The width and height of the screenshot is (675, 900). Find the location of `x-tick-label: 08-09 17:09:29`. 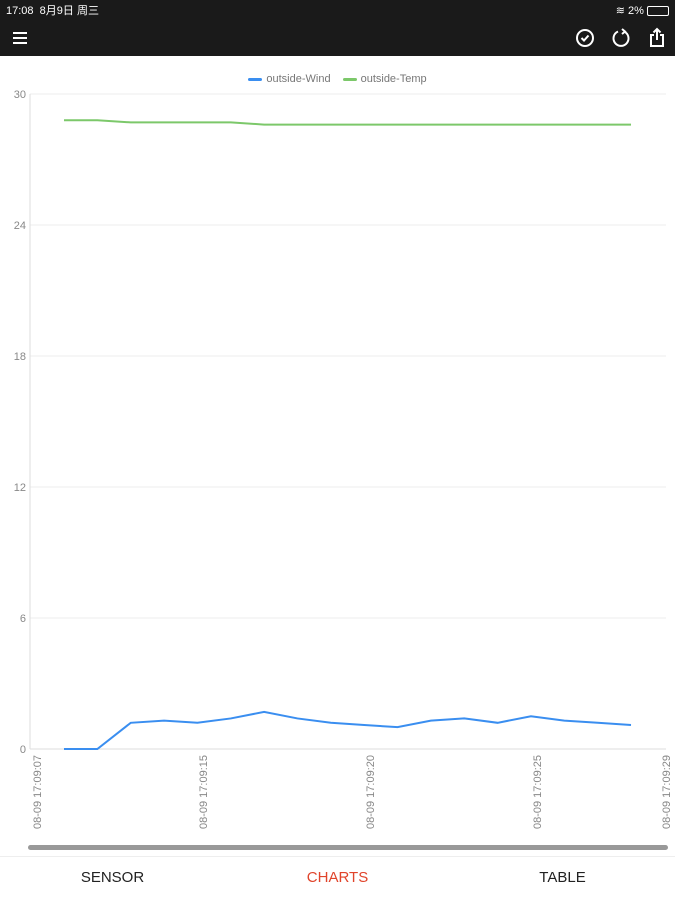

x-tick-label: 08-09 17:09:29 is located at coordinates (667, 792).